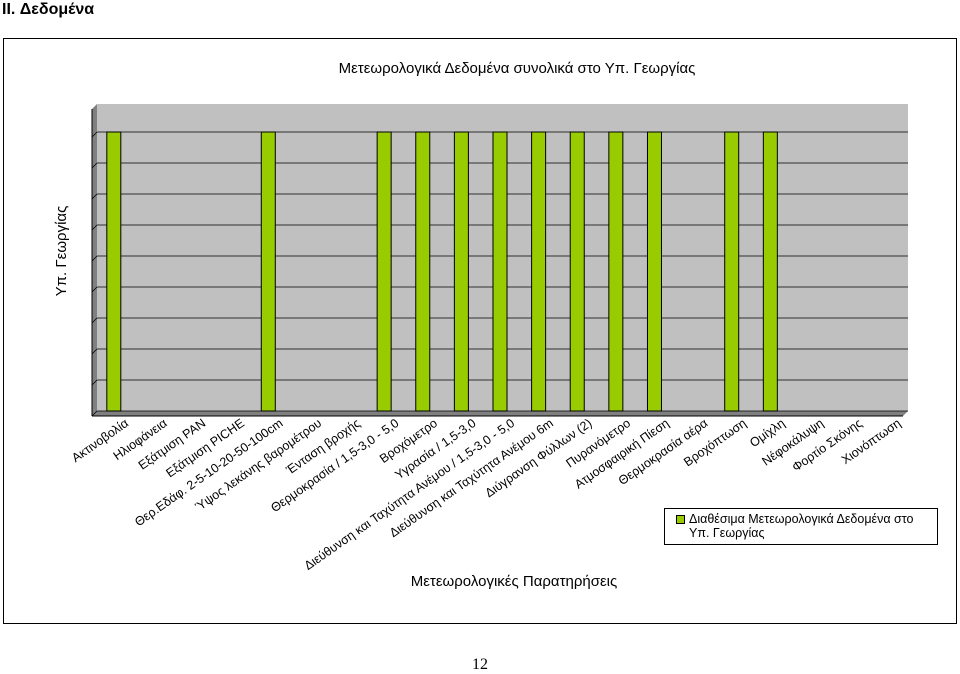 The width and height of the screenshot is (960, 674). What do you see at coordinates (480, 664) in the screenshot?
I see `page-number: 12` at bounding box center [480, 664].